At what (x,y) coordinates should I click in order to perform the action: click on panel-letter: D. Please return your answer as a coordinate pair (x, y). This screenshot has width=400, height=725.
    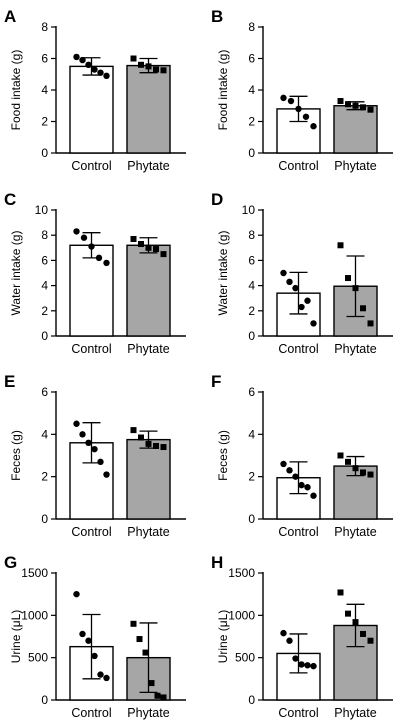
    Looking at the image, I should click on (217, 199).